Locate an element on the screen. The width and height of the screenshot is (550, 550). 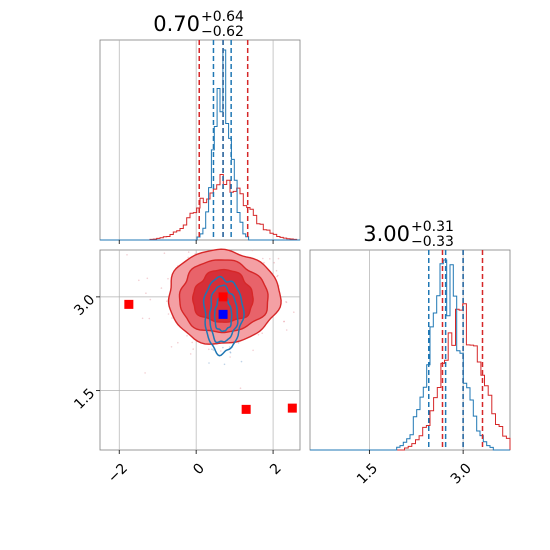
scatter-x-ticks: −2 0 2 is located at coordinates (195, 468).